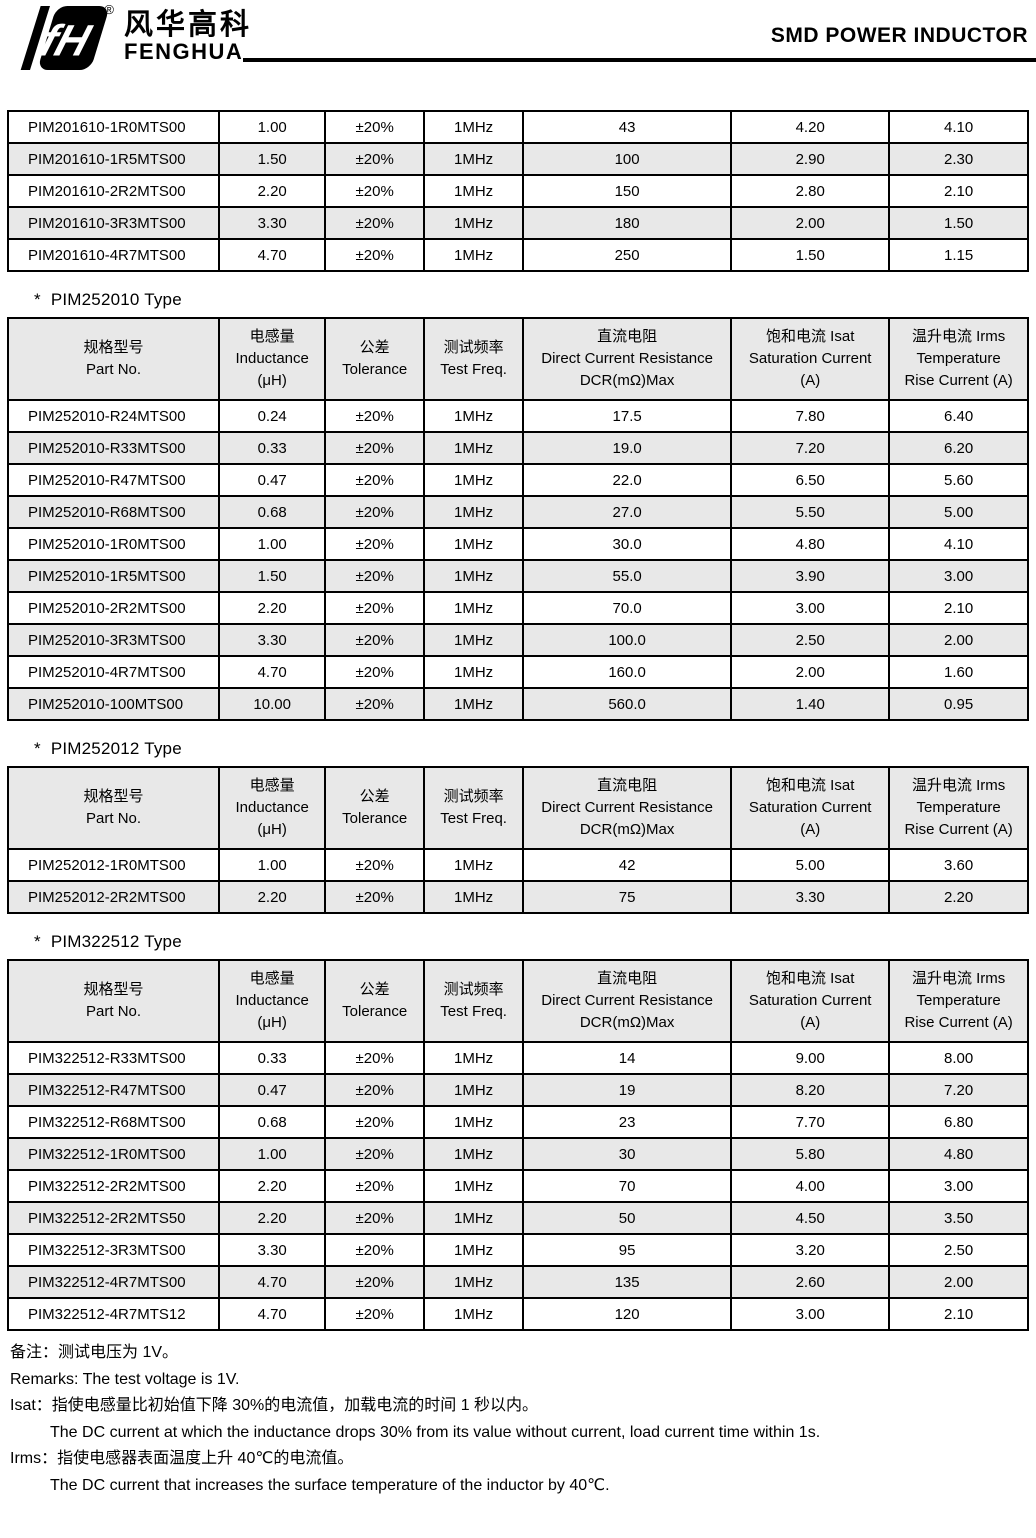  What do you see at coordinates (810, 1154) in the screenshot?
I see `cell-isat: 5.80` at bounding box center [810, 1154].